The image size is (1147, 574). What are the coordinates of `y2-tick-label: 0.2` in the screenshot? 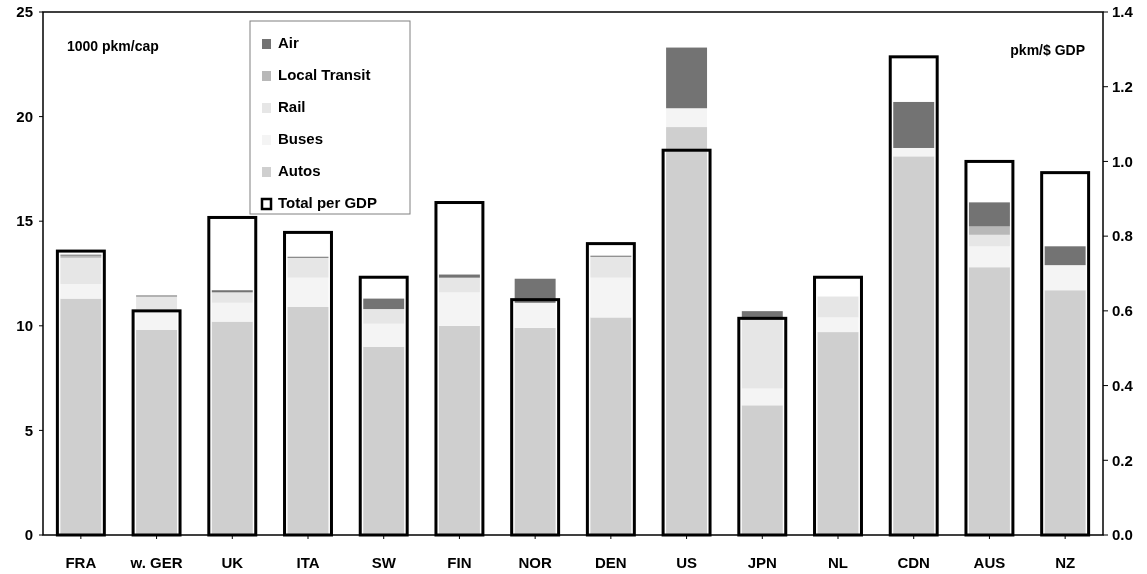 It's located at (1122, 460).